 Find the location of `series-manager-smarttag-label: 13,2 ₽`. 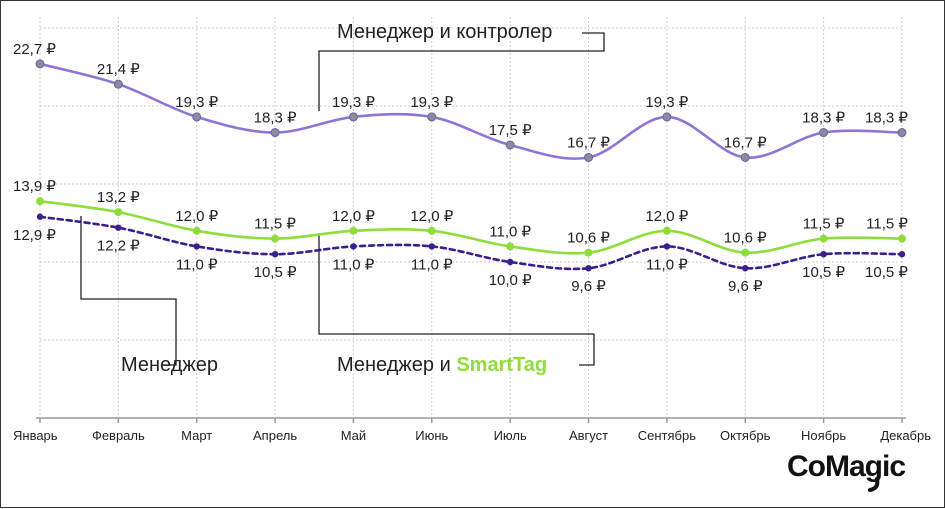

series-manager-smarttag-label: 13,2 ₽ is located at coordinates (118, 197).